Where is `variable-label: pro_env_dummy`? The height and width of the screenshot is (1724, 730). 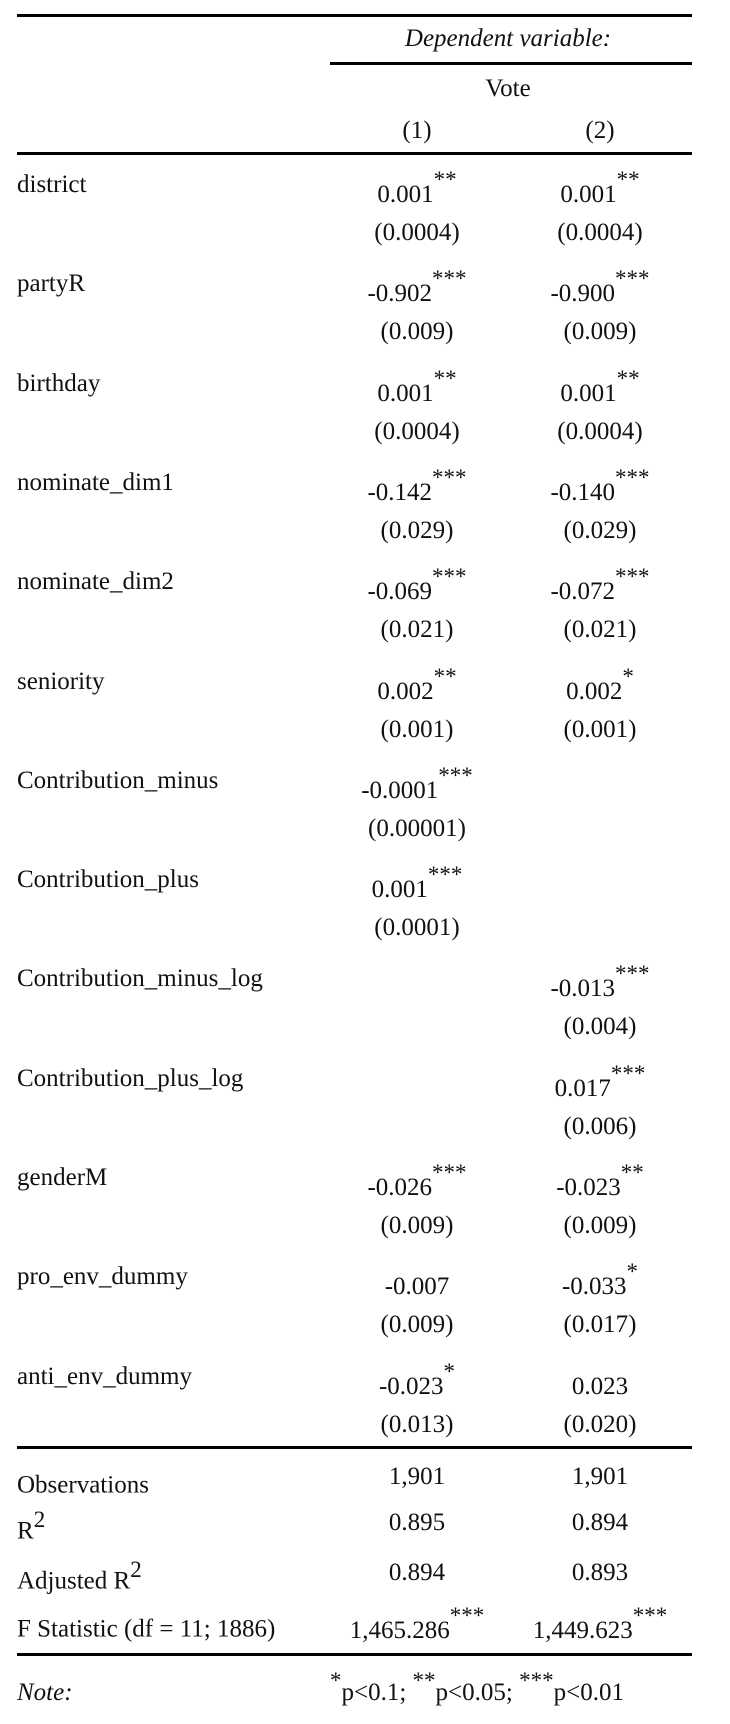 variable-label: pro_env_dummy is located at coordinates (102, 1277).